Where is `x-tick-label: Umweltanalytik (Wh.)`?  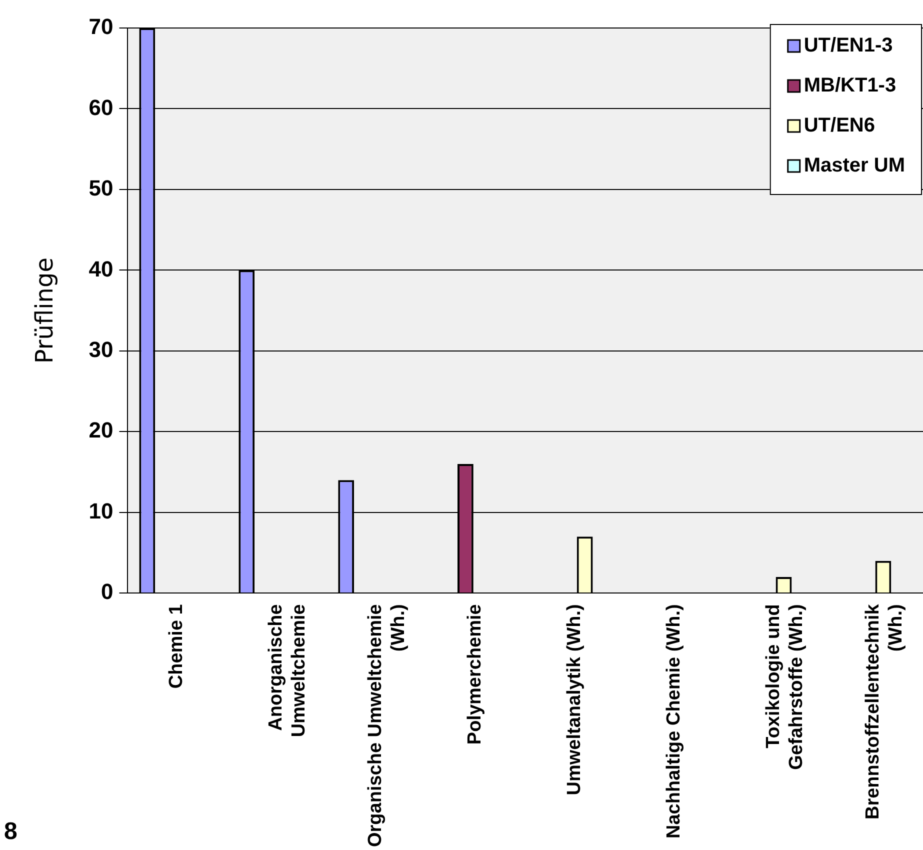 x-tick-label: Umweltanalytik (Wh.) is located at coordinates (575, 700).